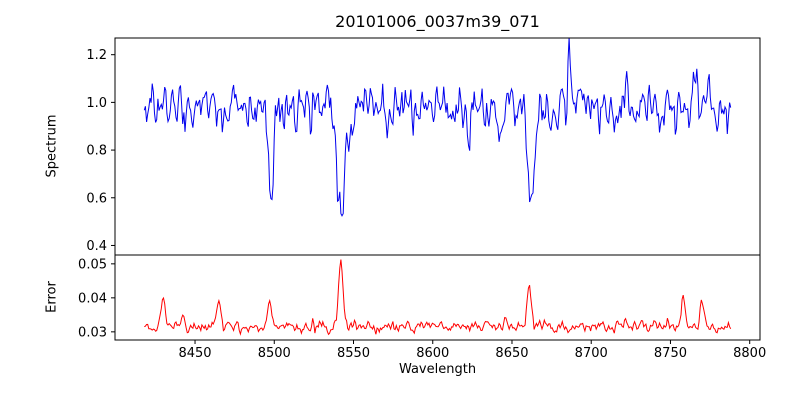 The width and height of the screenshot is (800, 400). Describe the element at coordinates (432, 353) in the screenshot. I see `x-tick-label: 8600` at that location.